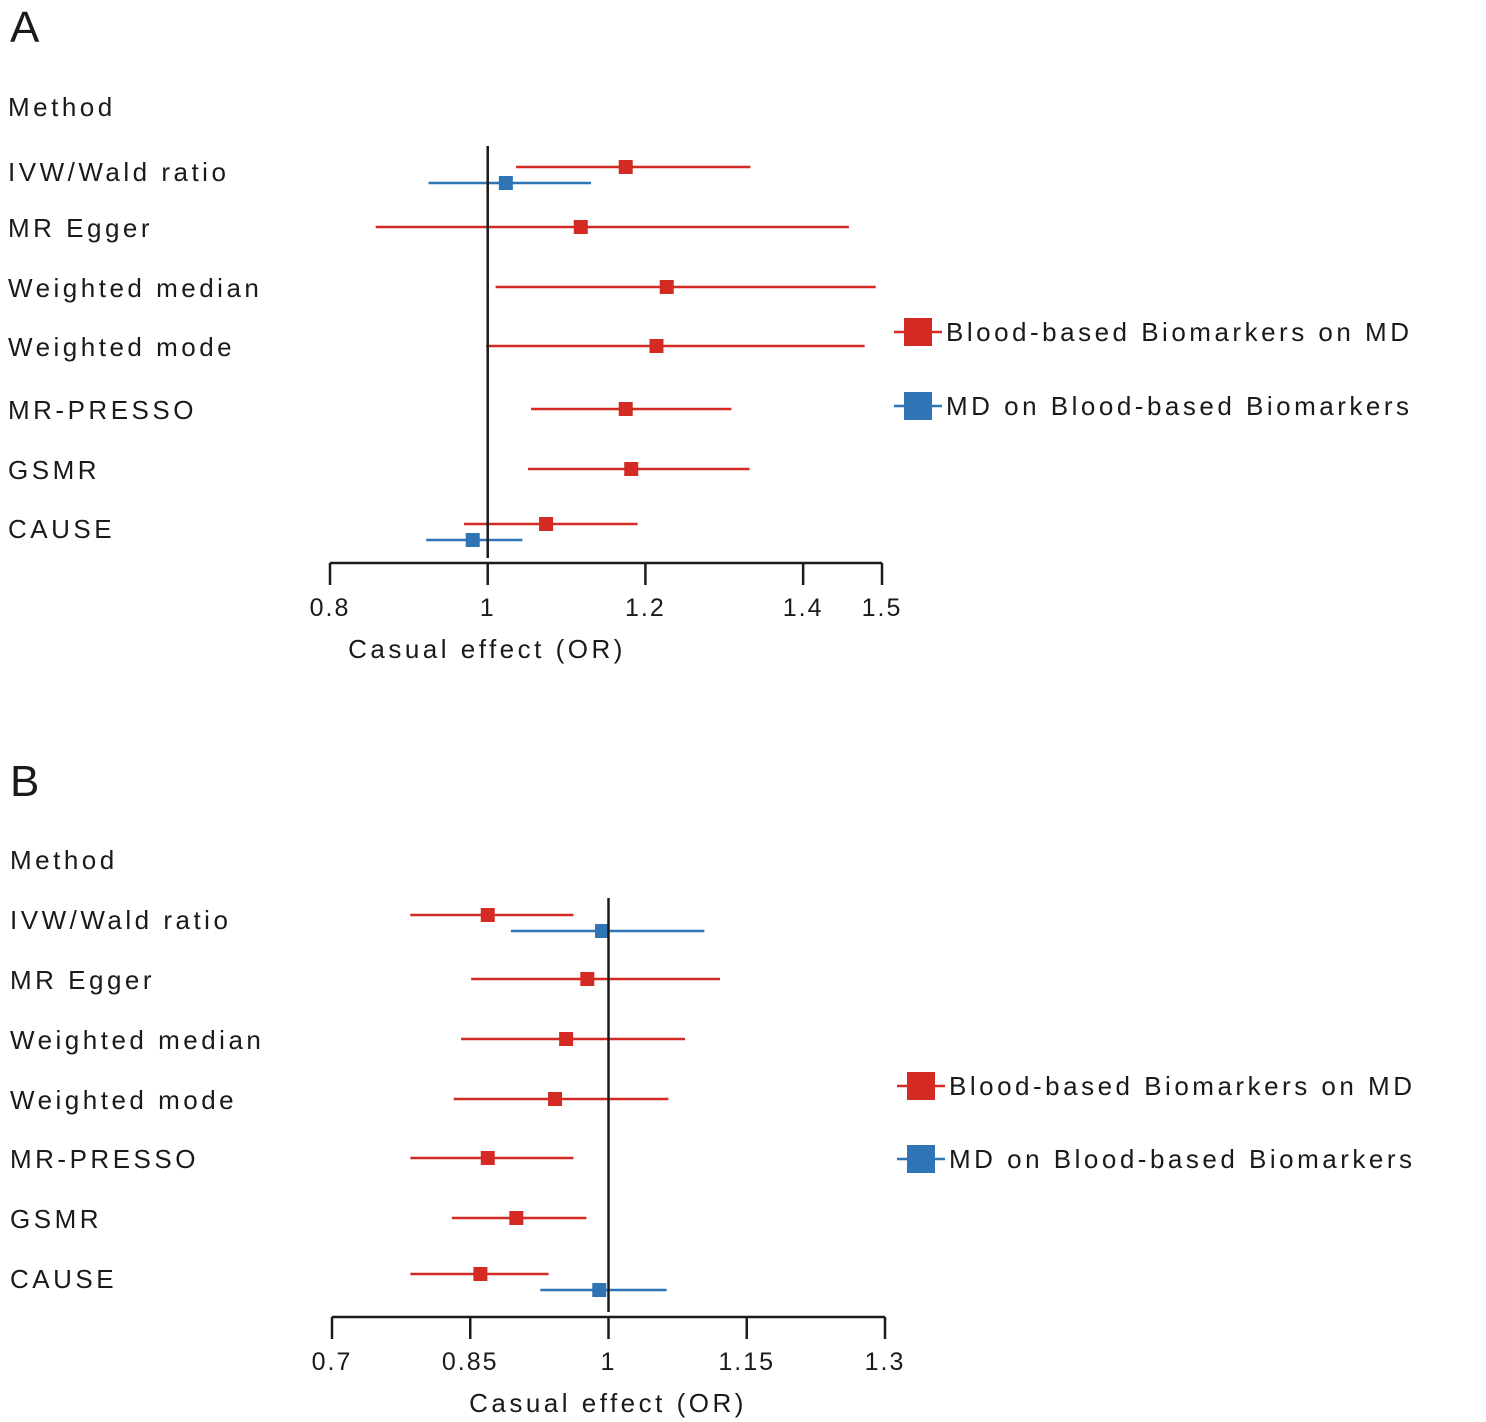 The height and width of the screenshot is (1422, 1486). I want to click on x-tick-label: 0.8, so click(330, 608).